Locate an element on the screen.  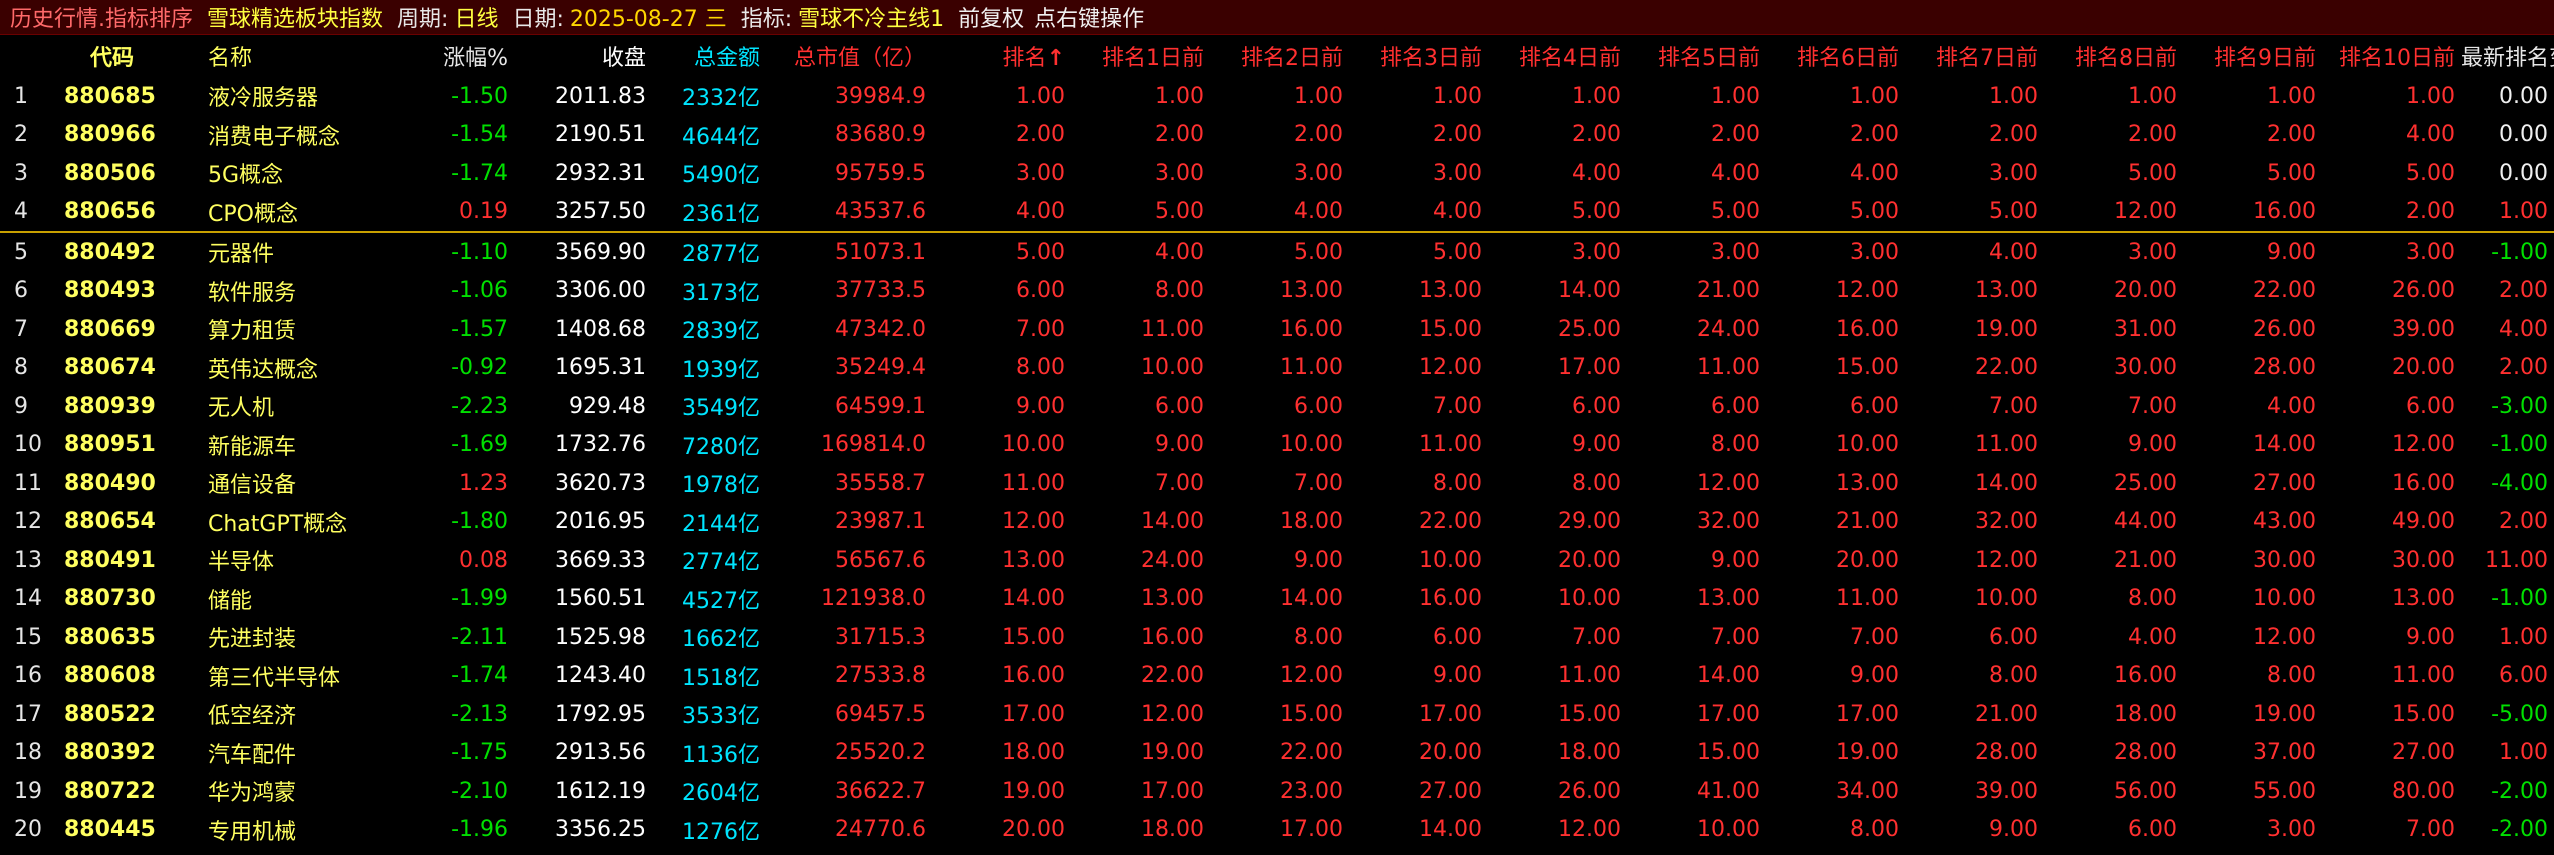
block-code: 880656 is located at coordinates (136, 212).